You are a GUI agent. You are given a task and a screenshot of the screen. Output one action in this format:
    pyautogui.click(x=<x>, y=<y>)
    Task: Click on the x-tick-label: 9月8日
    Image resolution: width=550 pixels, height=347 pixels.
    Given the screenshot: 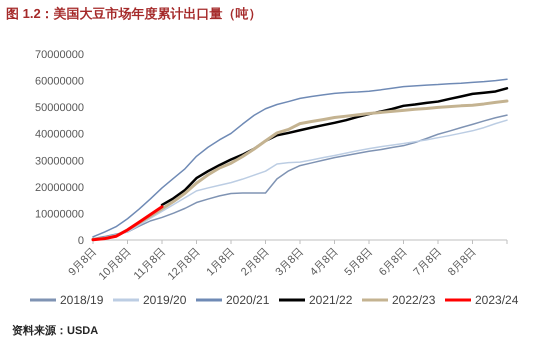 What is the action you would take?
    pyautogui.click(x=83, y=262)
    